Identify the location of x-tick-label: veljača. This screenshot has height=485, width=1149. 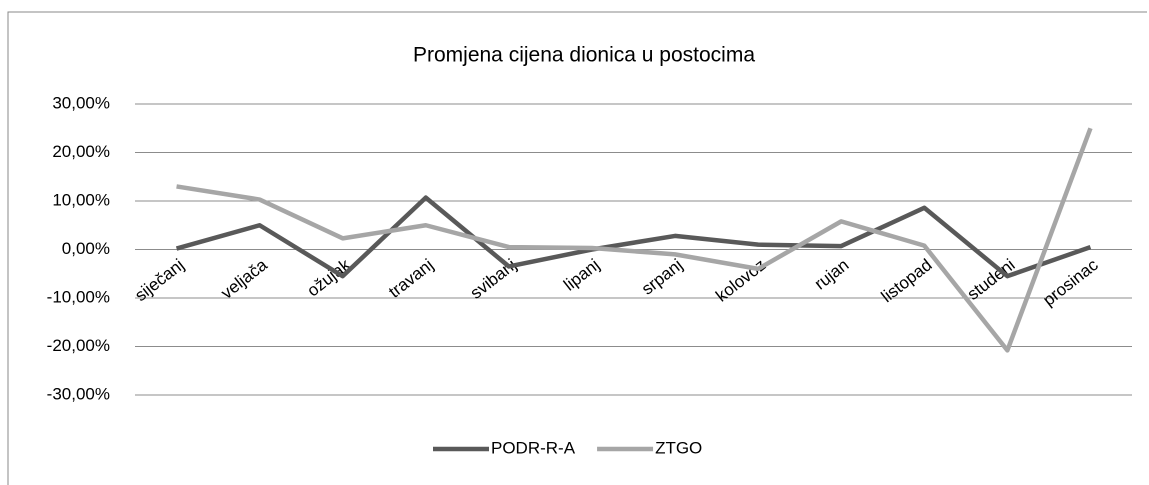
(244, 279).